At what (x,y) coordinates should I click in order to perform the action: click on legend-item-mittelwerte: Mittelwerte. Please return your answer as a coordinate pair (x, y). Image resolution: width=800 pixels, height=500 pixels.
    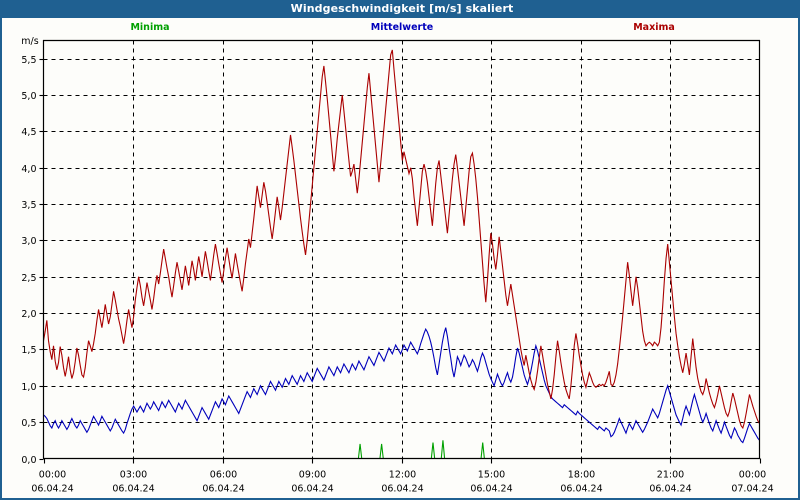
    Looking at the image, I should click on (402, 27).